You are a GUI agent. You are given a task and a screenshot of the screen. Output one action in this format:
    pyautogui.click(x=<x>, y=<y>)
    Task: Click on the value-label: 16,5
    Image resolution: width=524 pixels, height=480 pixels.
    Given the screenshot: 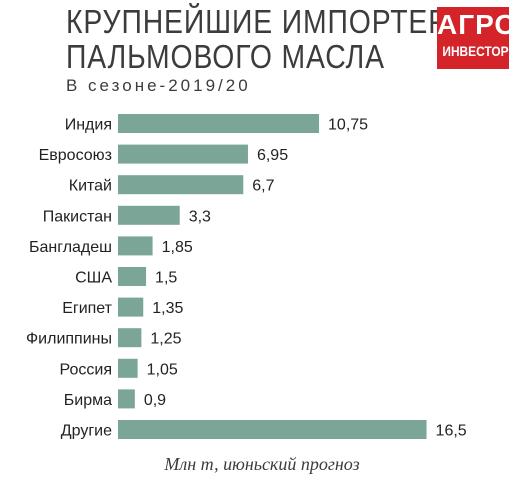 What is the action you would take?
    pyautogui.click(x=451, y=431)
    